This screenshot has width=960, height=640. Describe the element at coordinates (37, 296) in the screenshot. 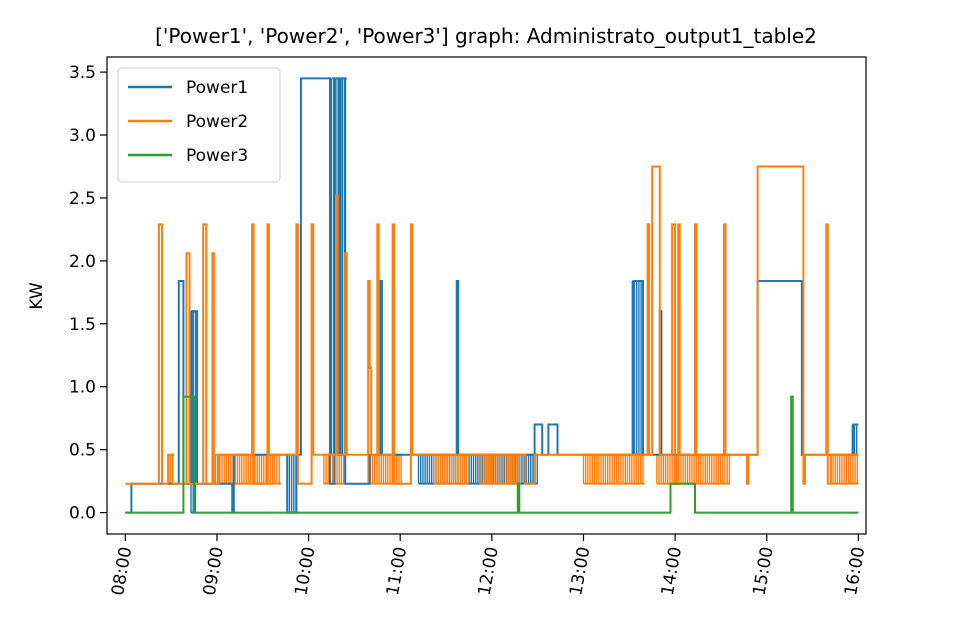

I see `y-axis-label: KW` at that location.